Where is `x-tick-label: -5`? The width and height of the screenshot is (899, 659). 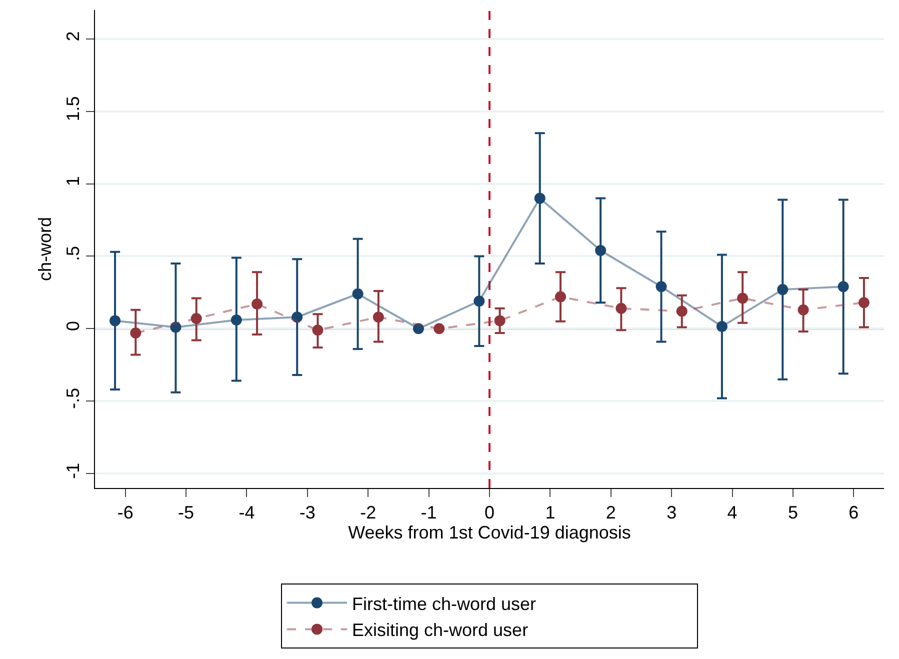
x-tick-label: -5 is located at coordinates (186, 512).